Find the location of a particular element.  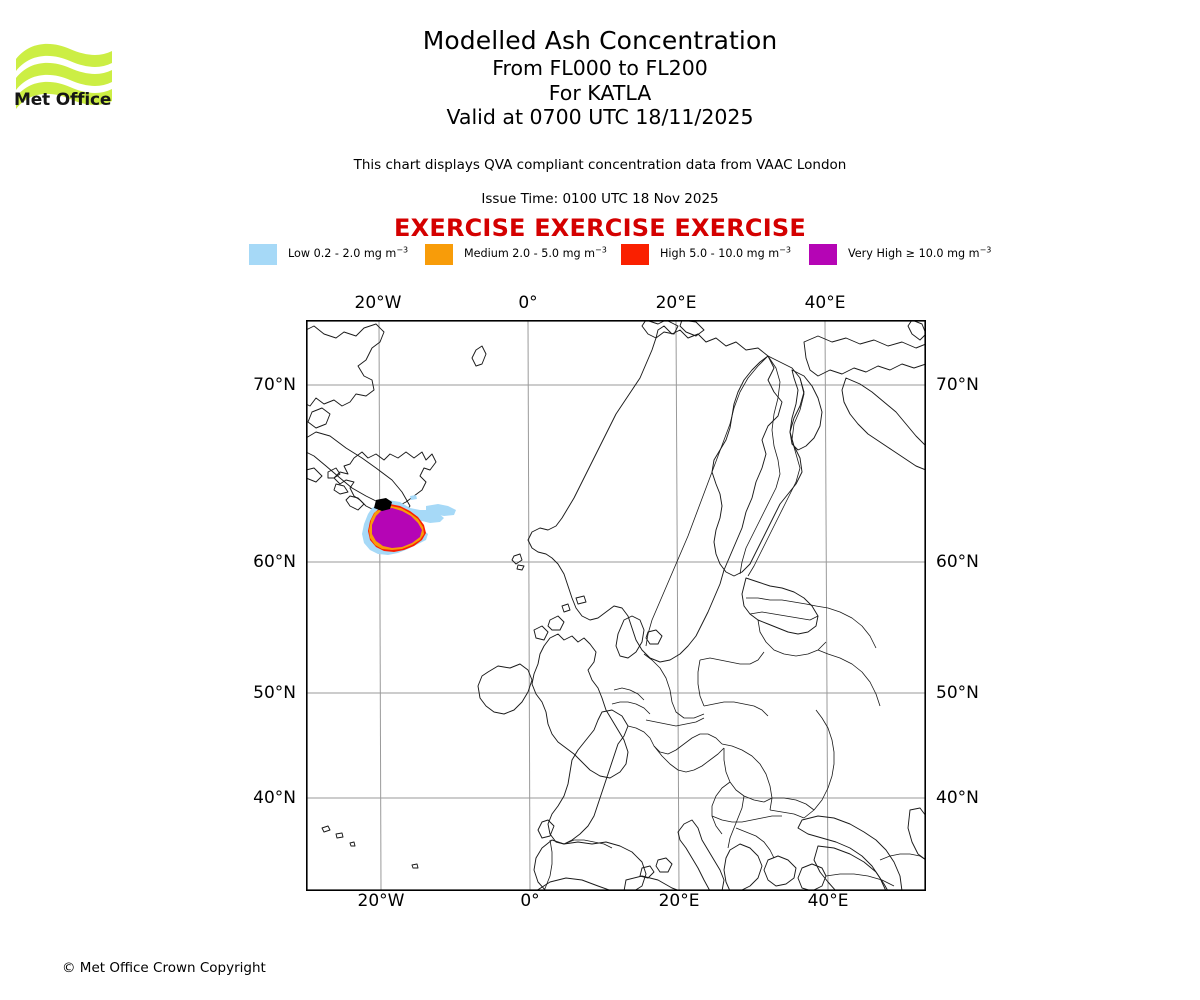

legend-label-very-high: Very High ≥ 10.0 mg m−3 is located at coordinates (920, 253).